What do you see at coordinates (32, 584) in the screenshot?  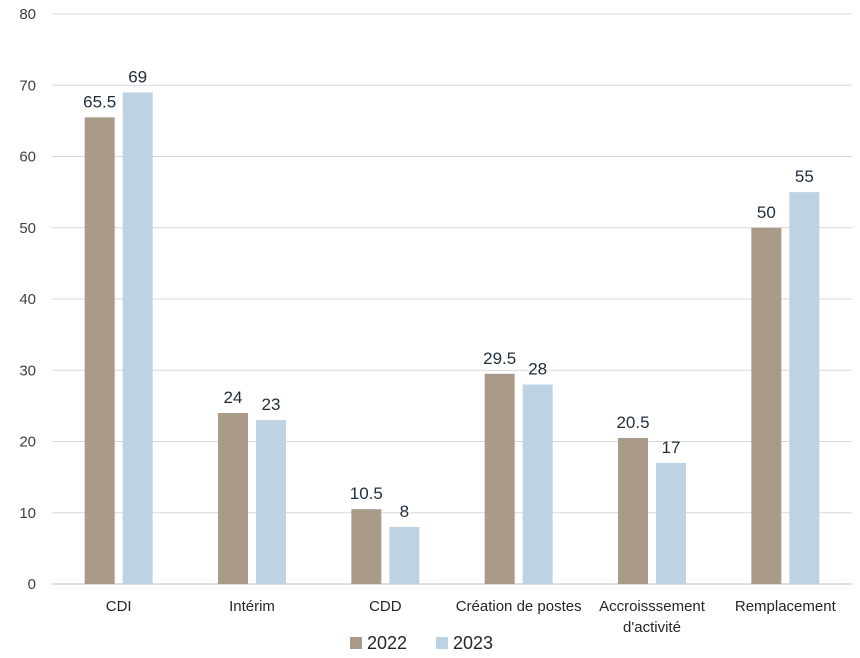 I see `y-tick-label: 0` at bounding box center [32, 584].